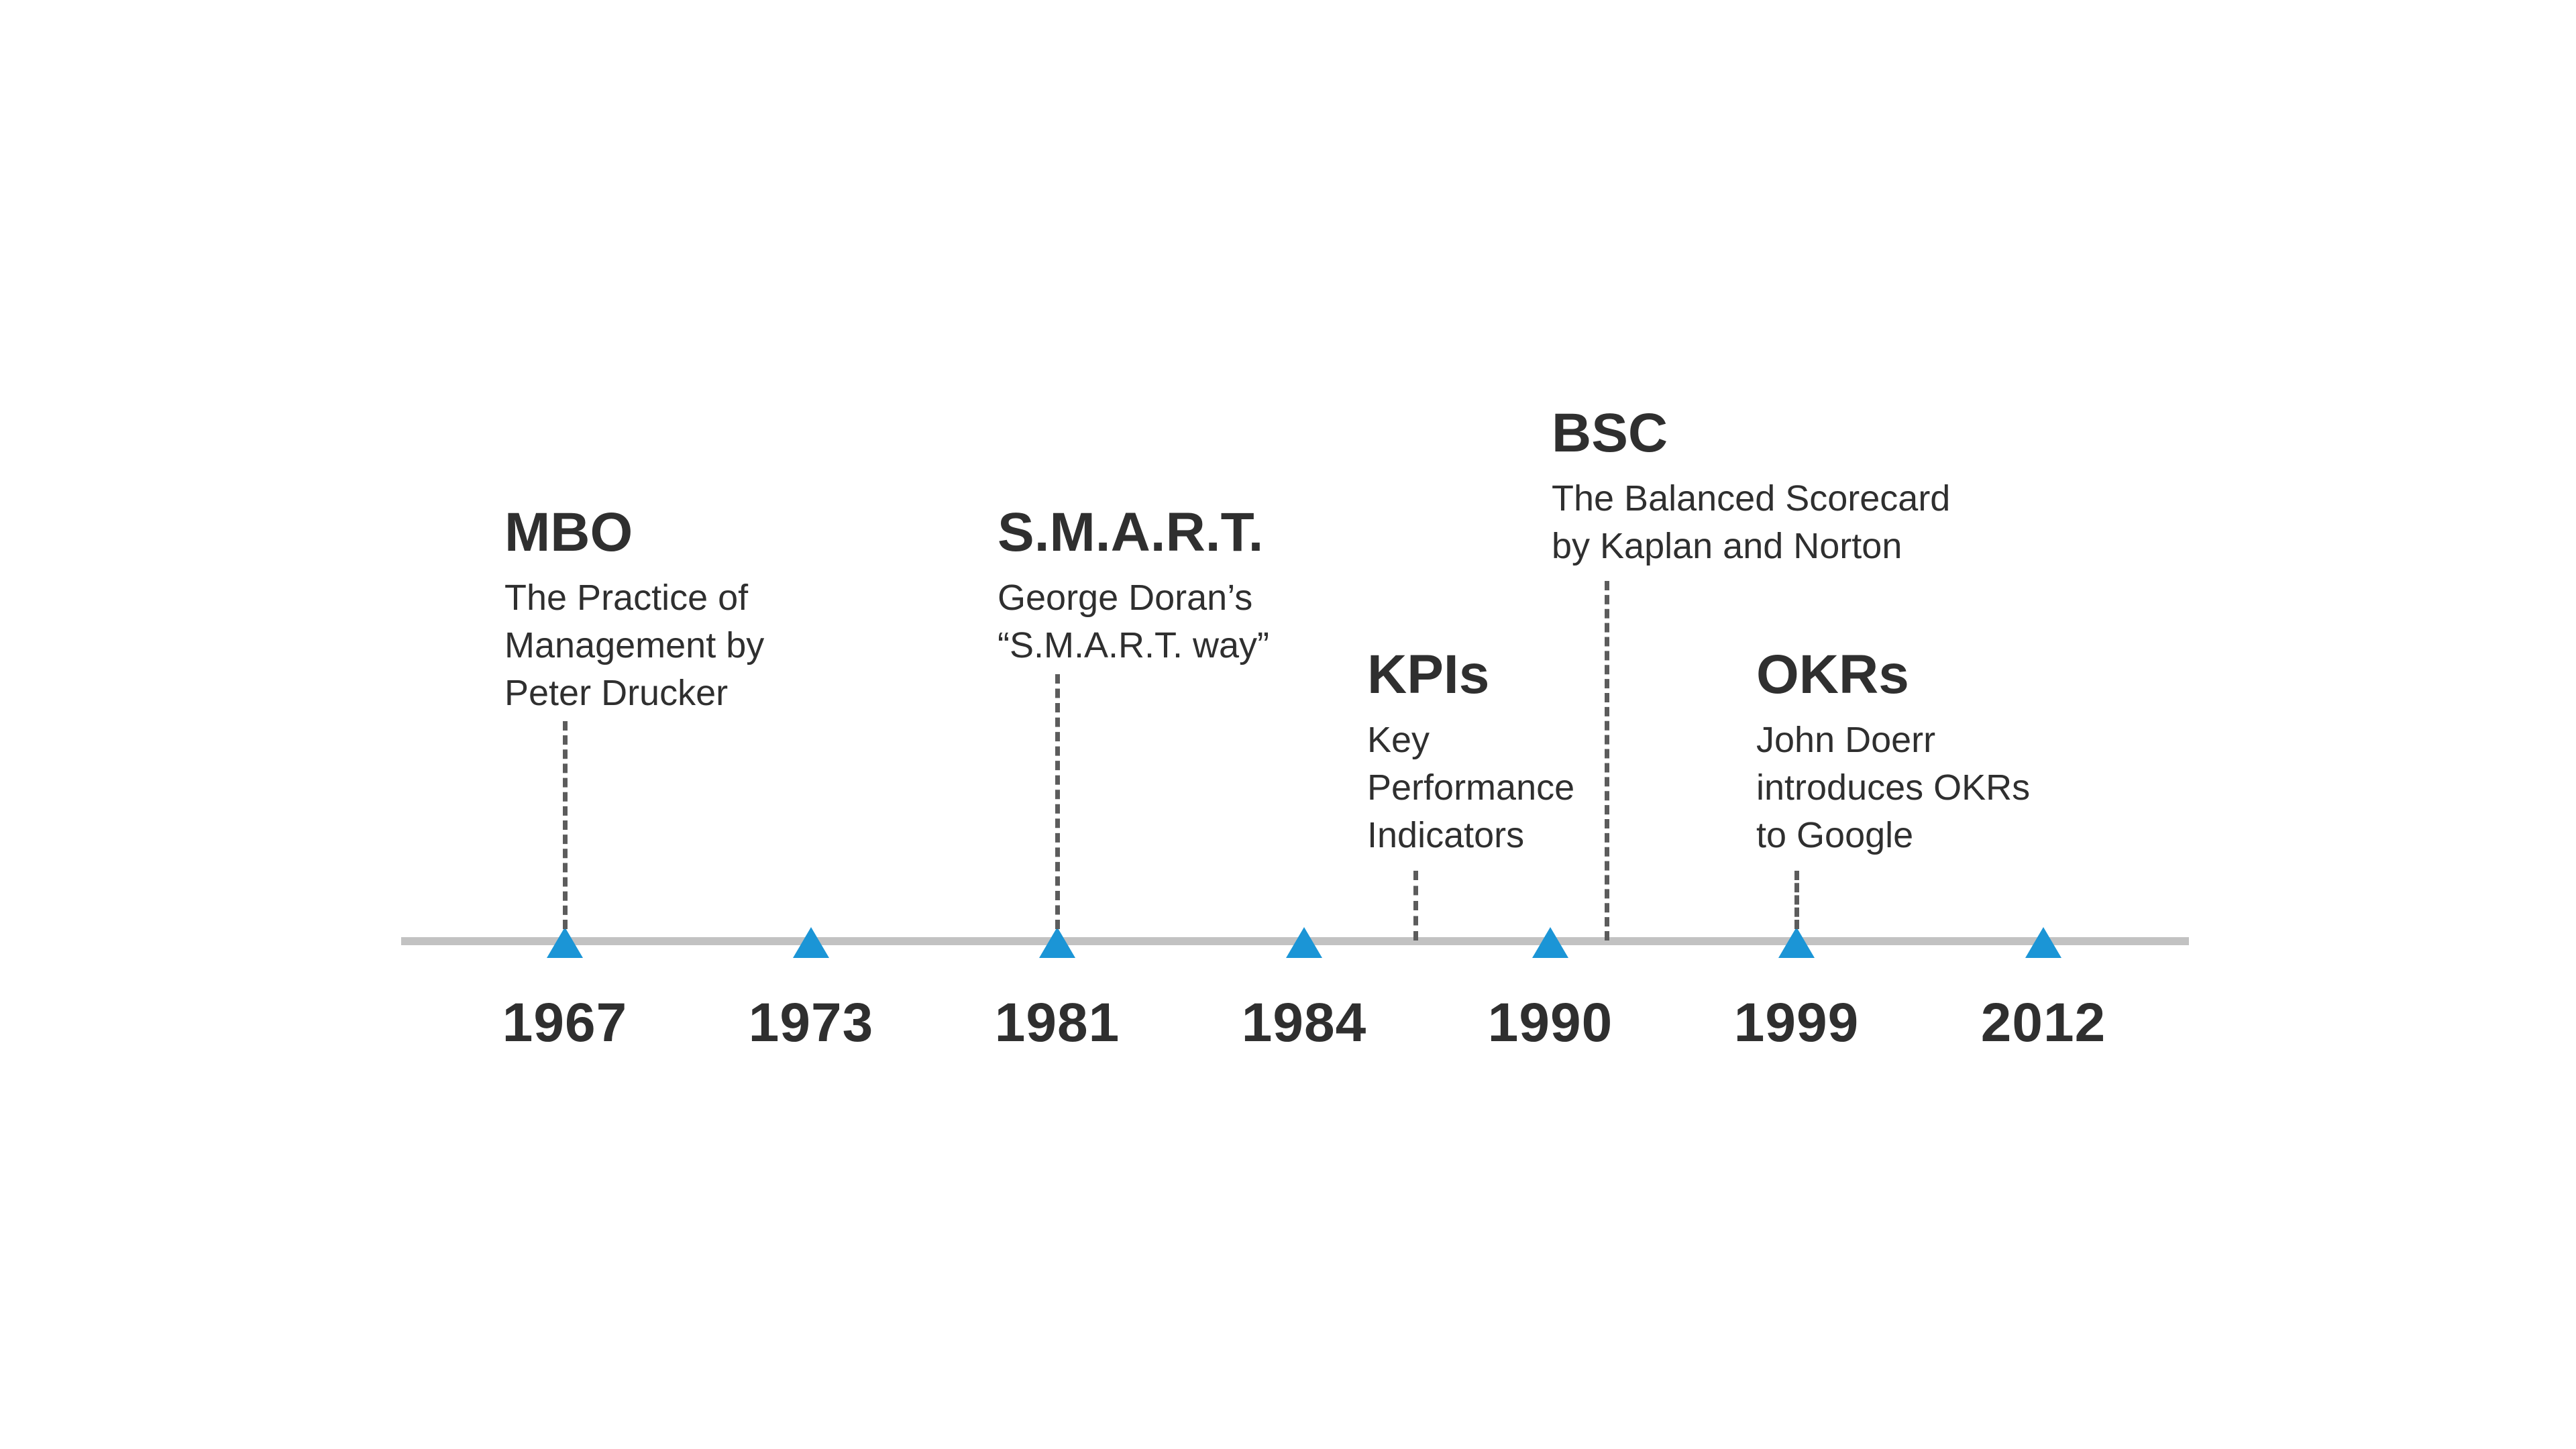 The height and width of the screenshot is (1449, 2576). Describe the element at coordinates (2043, 1022) in the screenshot. I see `year-label-2012: 2012` at that location.